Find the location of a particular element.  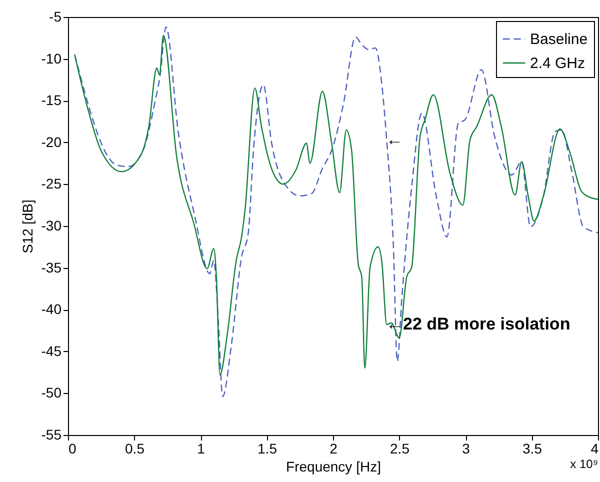

x-tick-label: 3 is located at coordinates (466, 448).